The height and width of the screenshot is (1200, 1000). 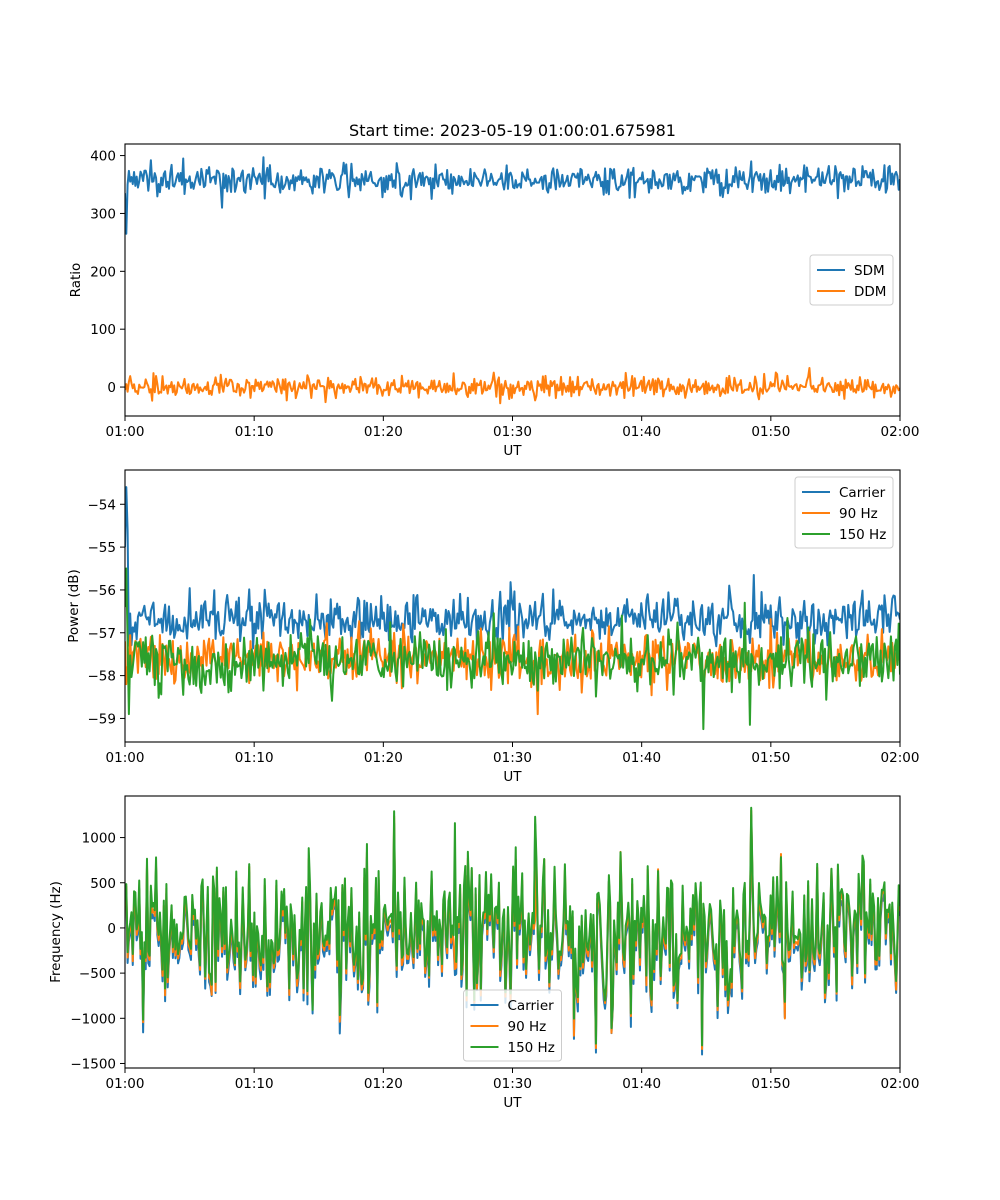 I want to click on y-tick-label: 300, so click(x=103, y=214).